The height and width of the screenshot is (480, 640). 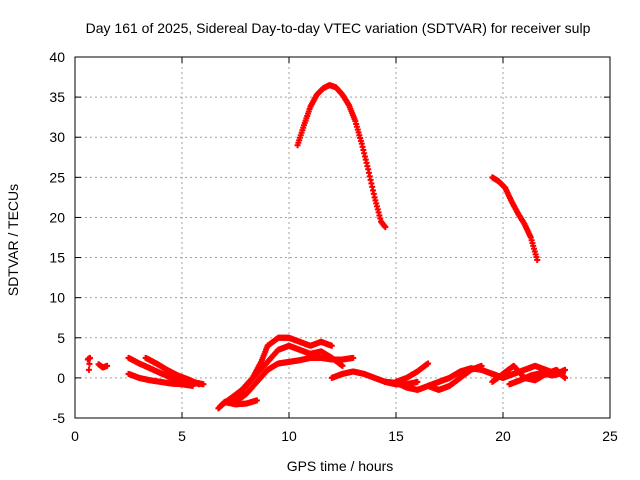 What do you see at coordinates (57, 298) in the screenshot?
I see `y-tick-label: 10` at bounding box center [57, 298].